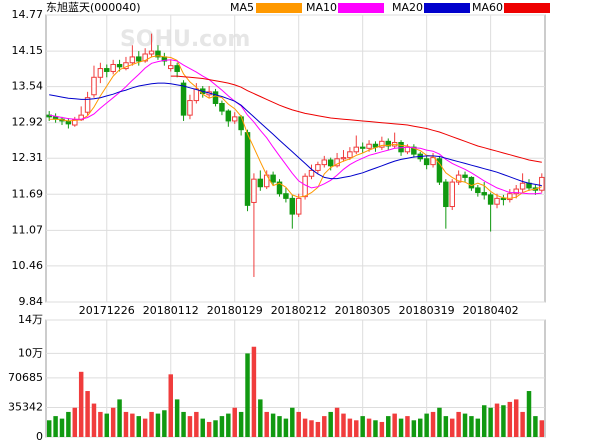 The height and width of the screenshot is (440, 600). What do you see at coordinates (235, 310) in the screenshot?
I see `x-tick-label: 20180129` at bounding box center [235, 310].